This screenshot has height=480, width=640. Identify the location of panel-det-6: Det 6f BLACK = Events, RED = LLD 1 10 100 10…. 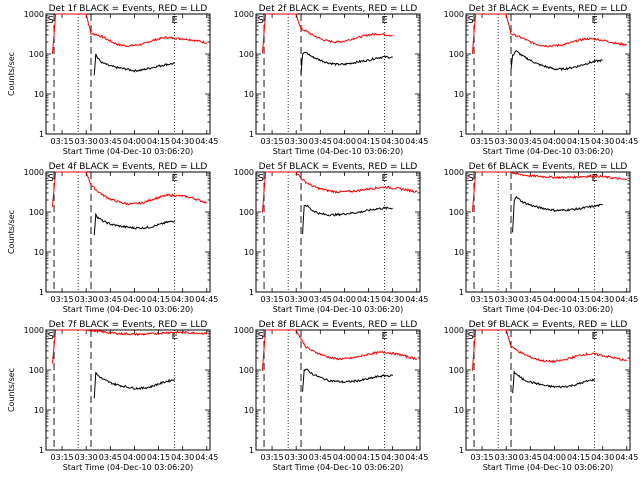
(541, 238).